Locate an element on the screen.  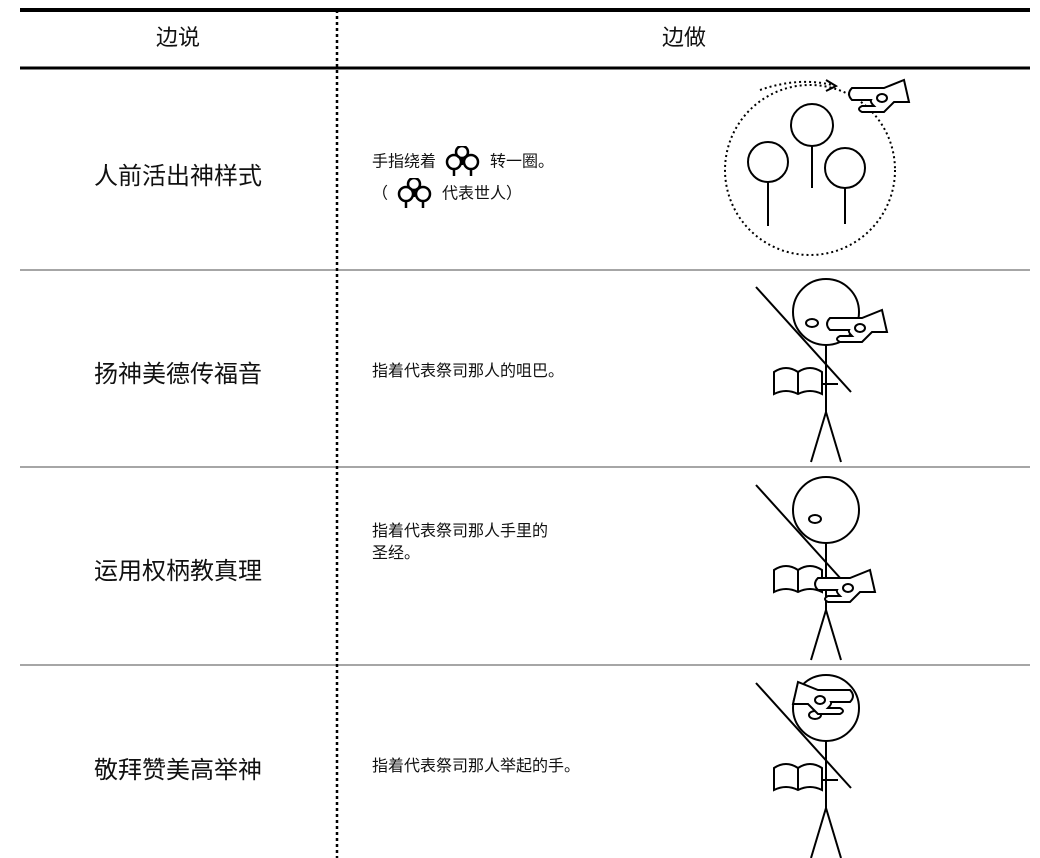
say-text: 扬神美德传福音 is located at coordinates (178, 374).